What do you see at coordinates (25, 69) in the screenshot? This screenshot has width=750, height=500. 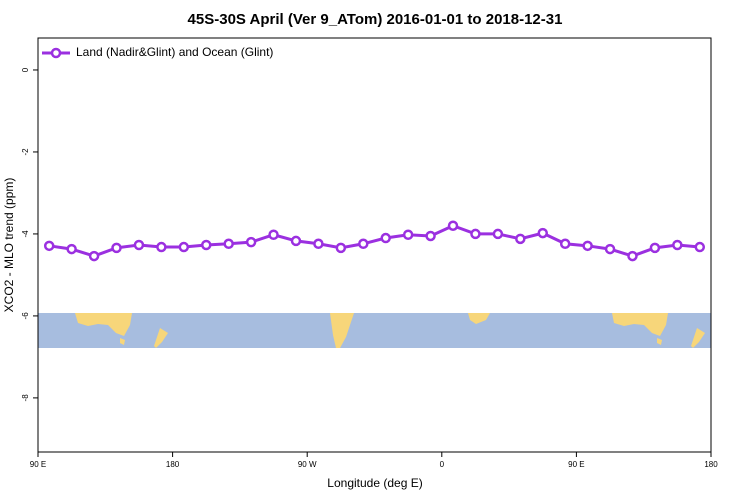 I see `y-tick-label: 0` at bounding box center [25, 69].